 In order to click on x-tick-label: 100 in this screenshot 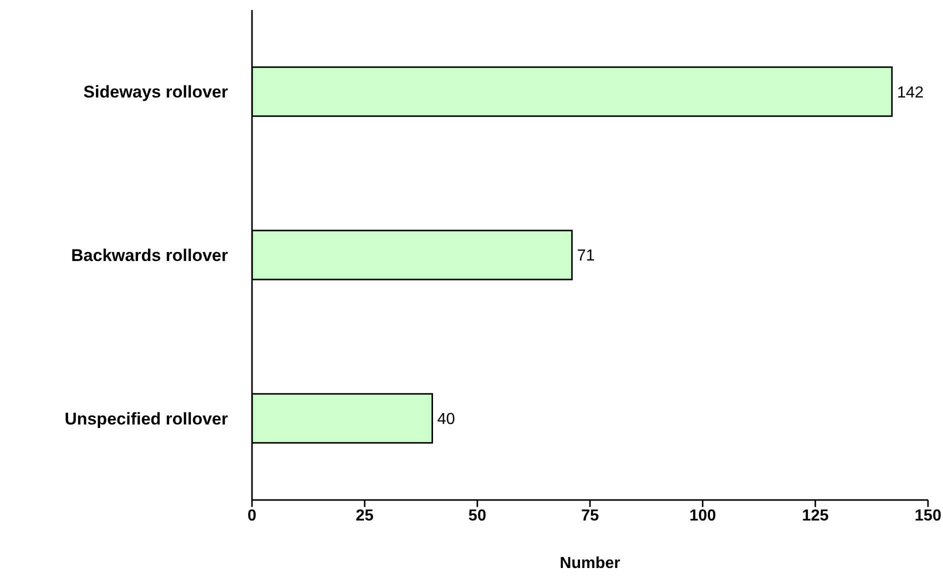, I will do `click(702, 515)`.